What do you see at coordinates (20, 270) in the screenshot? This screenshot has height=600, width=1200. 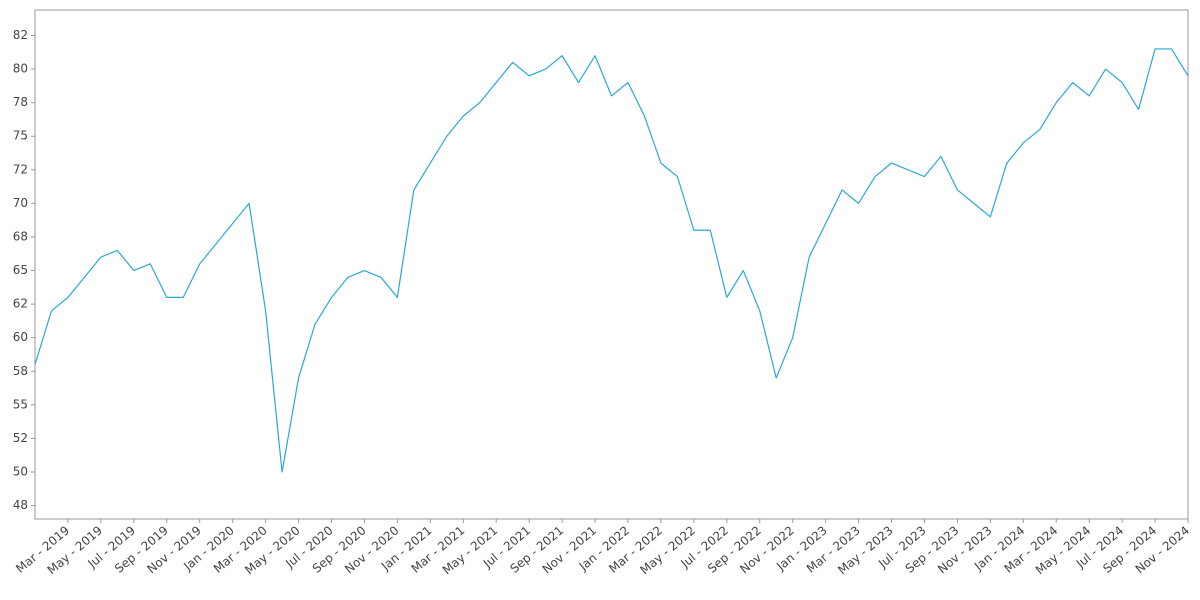 I see `y-tick-label: 65` at bounding box center [20, 270].